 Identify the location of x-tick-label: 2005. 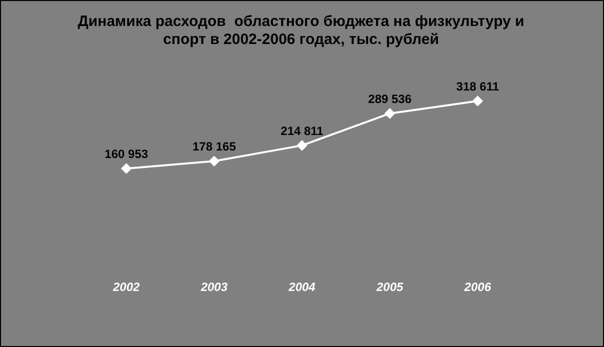
(389, 287).